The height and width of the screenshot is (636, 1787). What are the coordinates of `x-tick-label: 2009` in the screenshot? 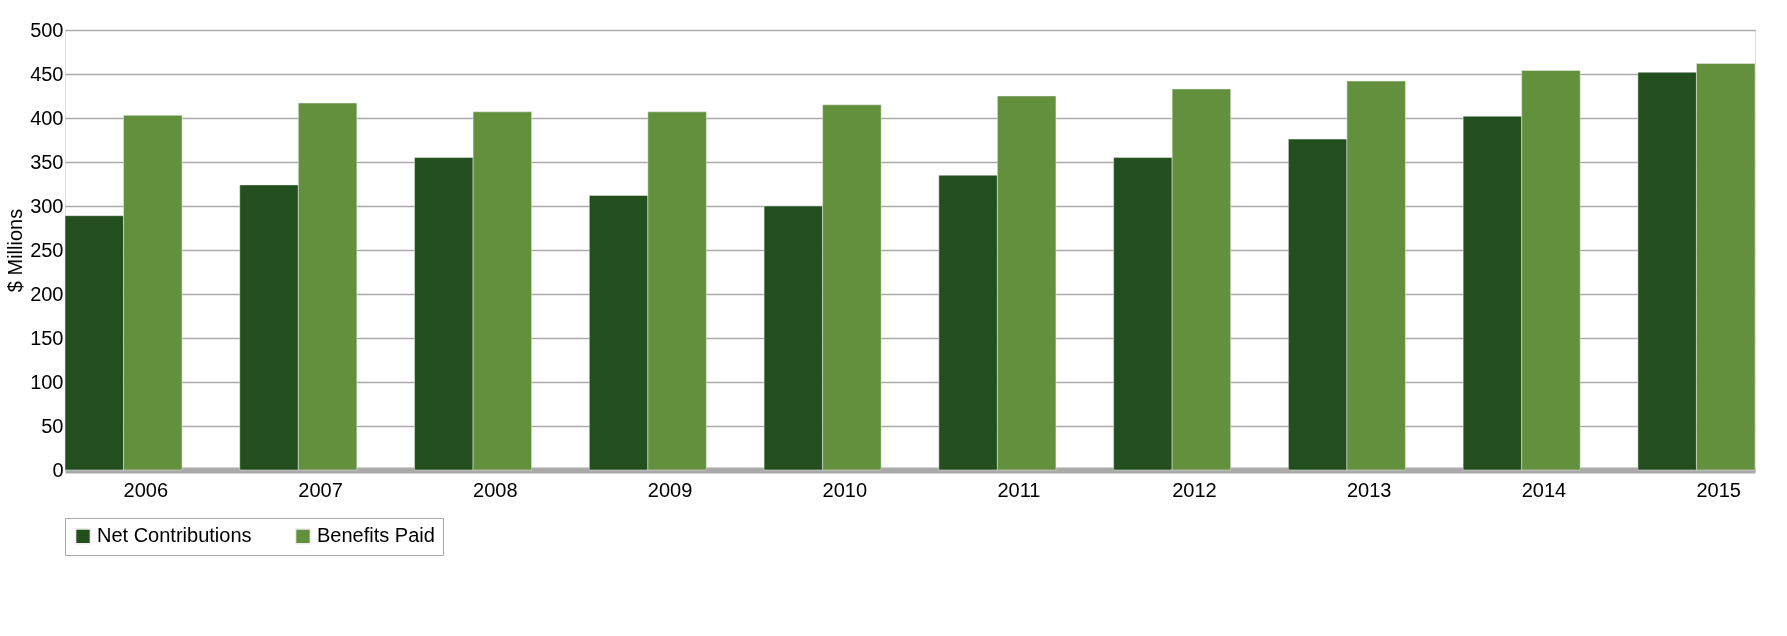 It's located at (670, 489).